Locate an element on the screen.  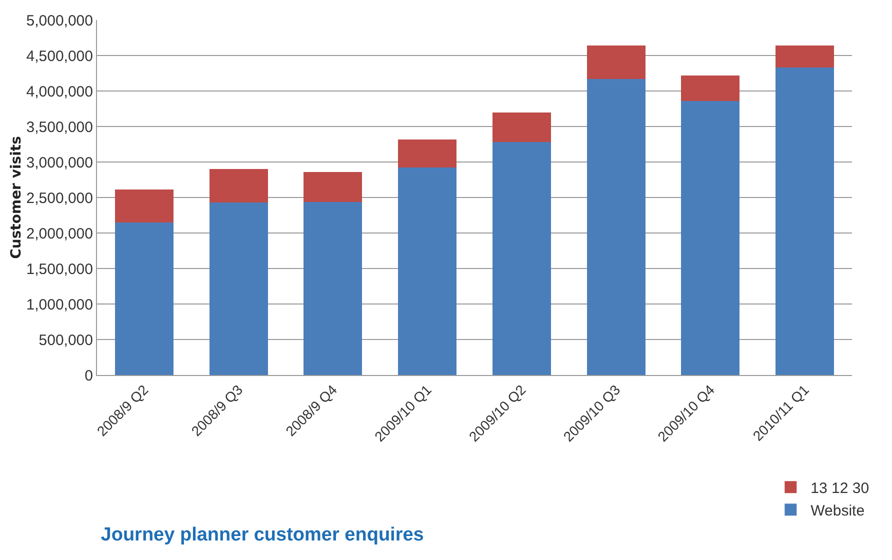
y-tick-label: 5,000,000 is located at coordinates (59, 21).